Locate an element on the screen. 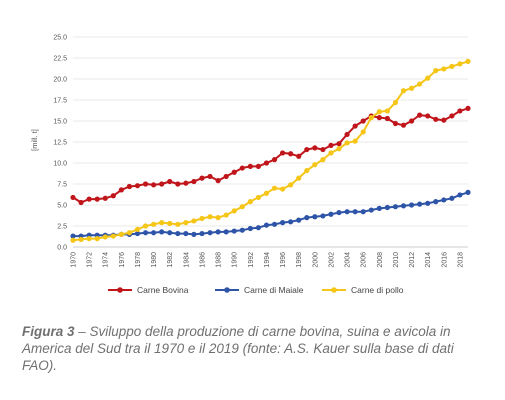 This screenshot has height=400, width=505. y-tick-label: 12.5 is located at coordinates (60, 143).